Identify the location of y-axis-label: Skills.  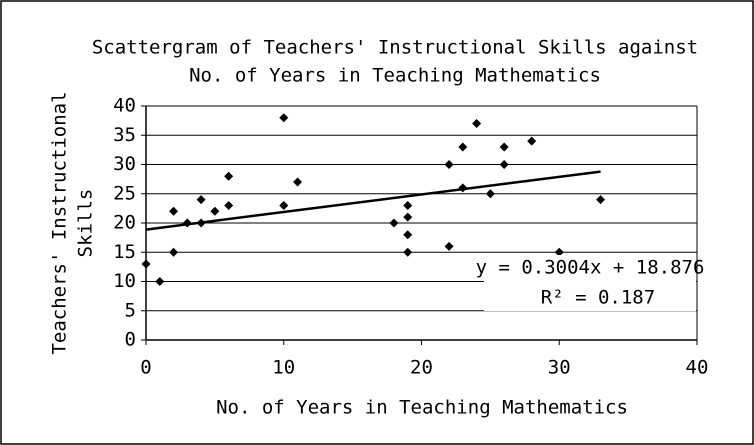
(86, 223).